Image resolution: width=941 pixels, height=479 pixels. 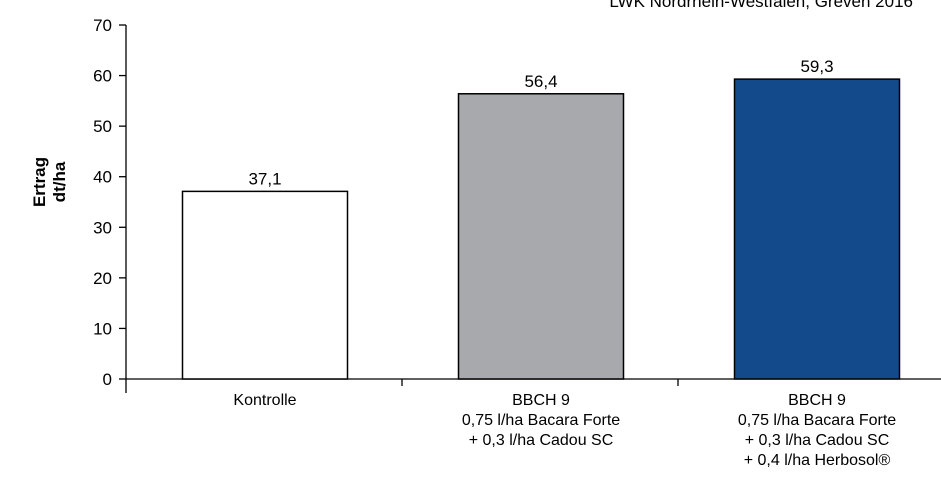 What do you see at coordinates (817, 460) in the screenshot?
I see `x-category-label: + 0,4 l/ha Herbosol®` at bounding box center [817, 460].